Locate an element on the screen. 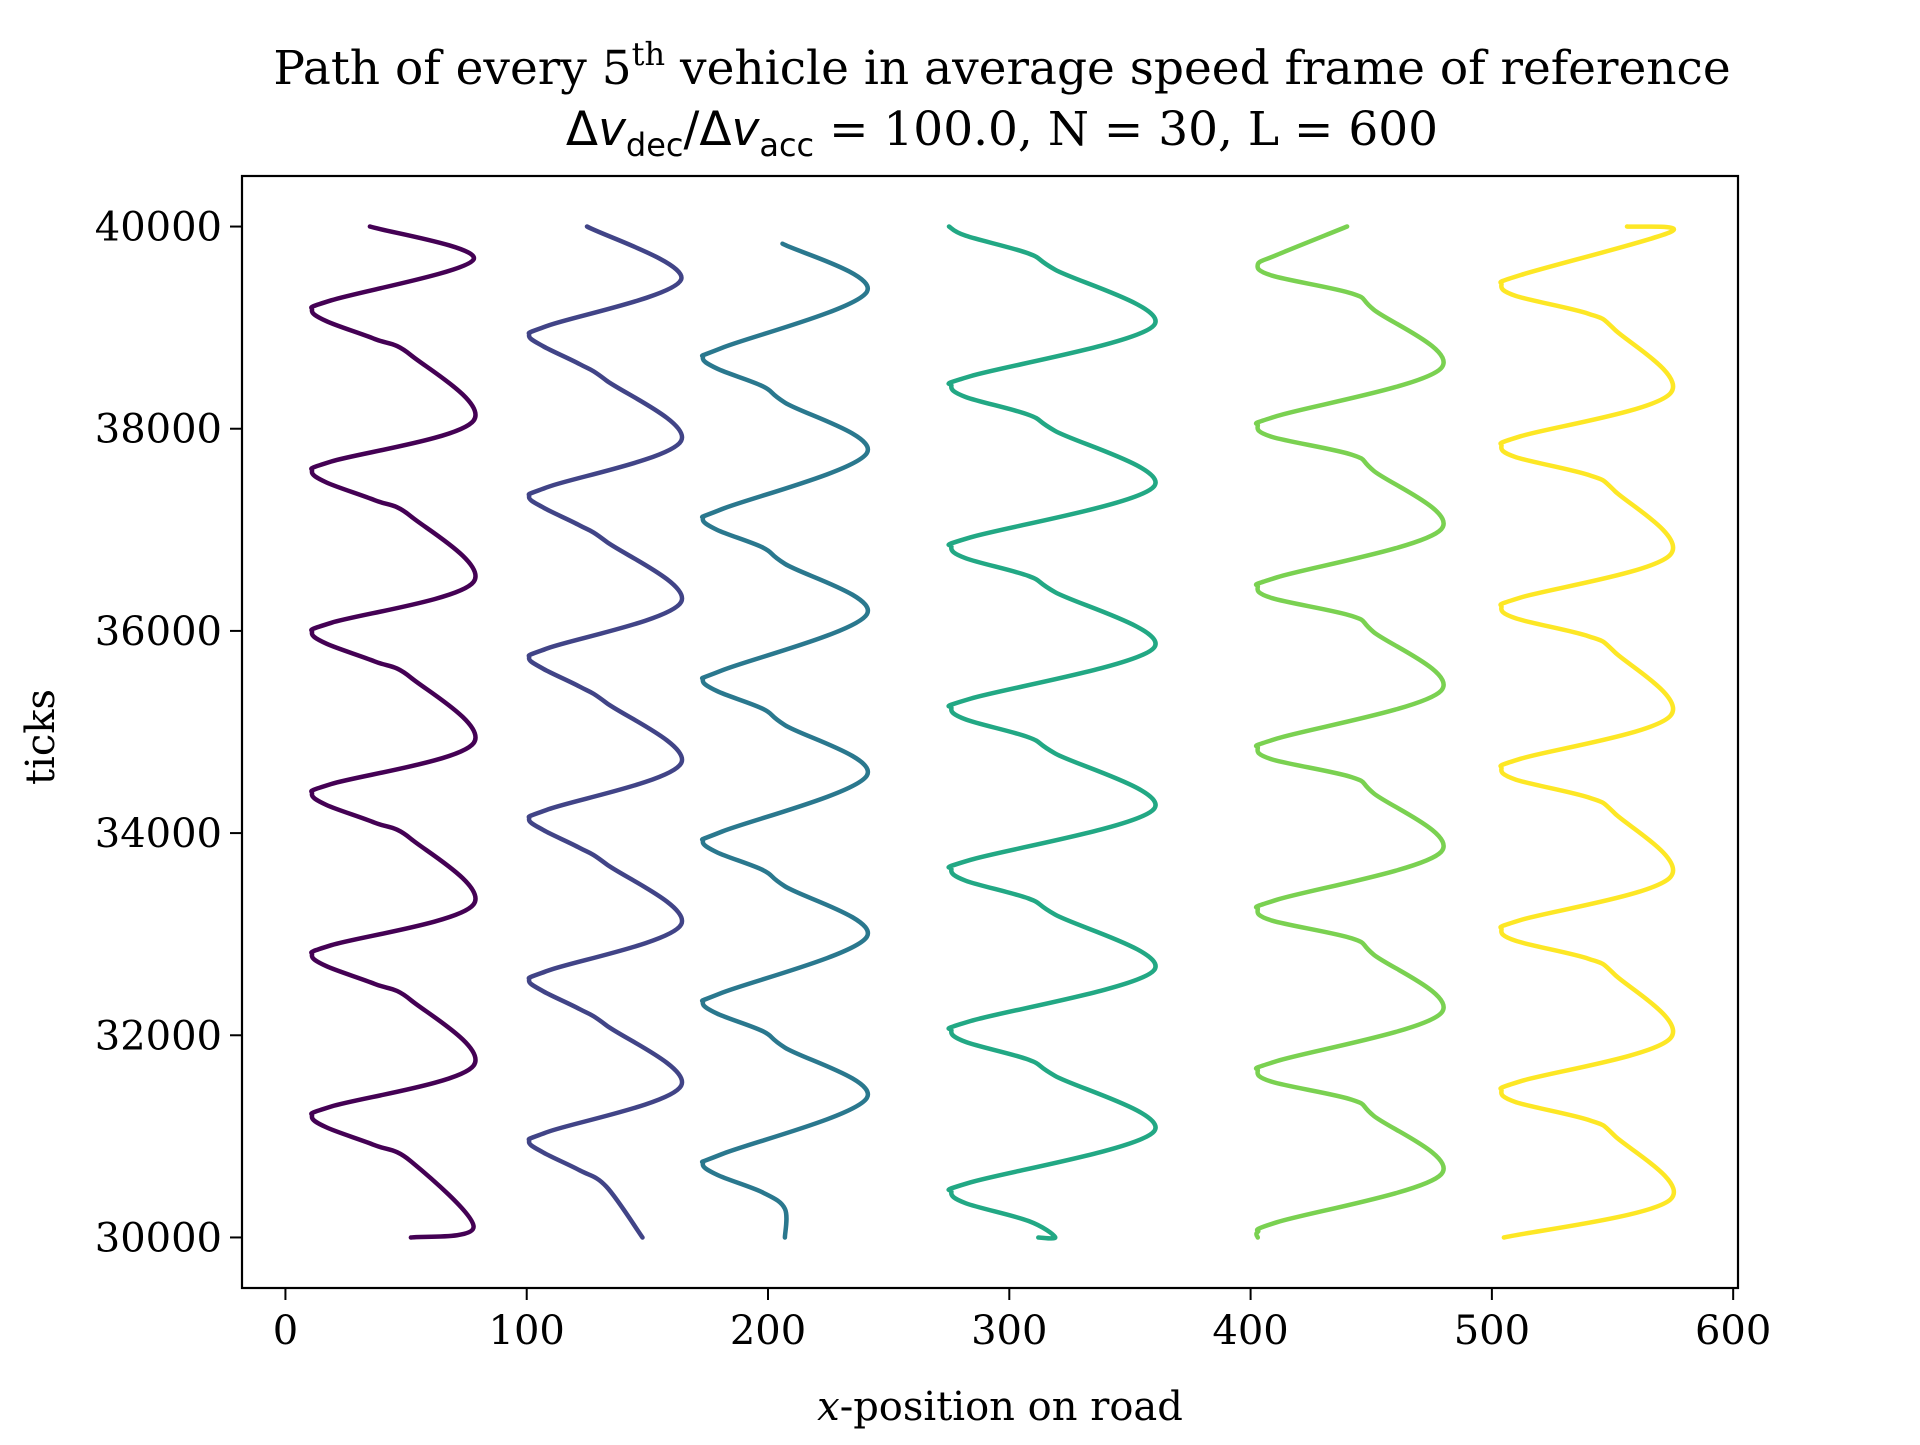 This screenshot has height=1445, width=1920. x-tick-label: 0 is located at coordinates (285, 1331).